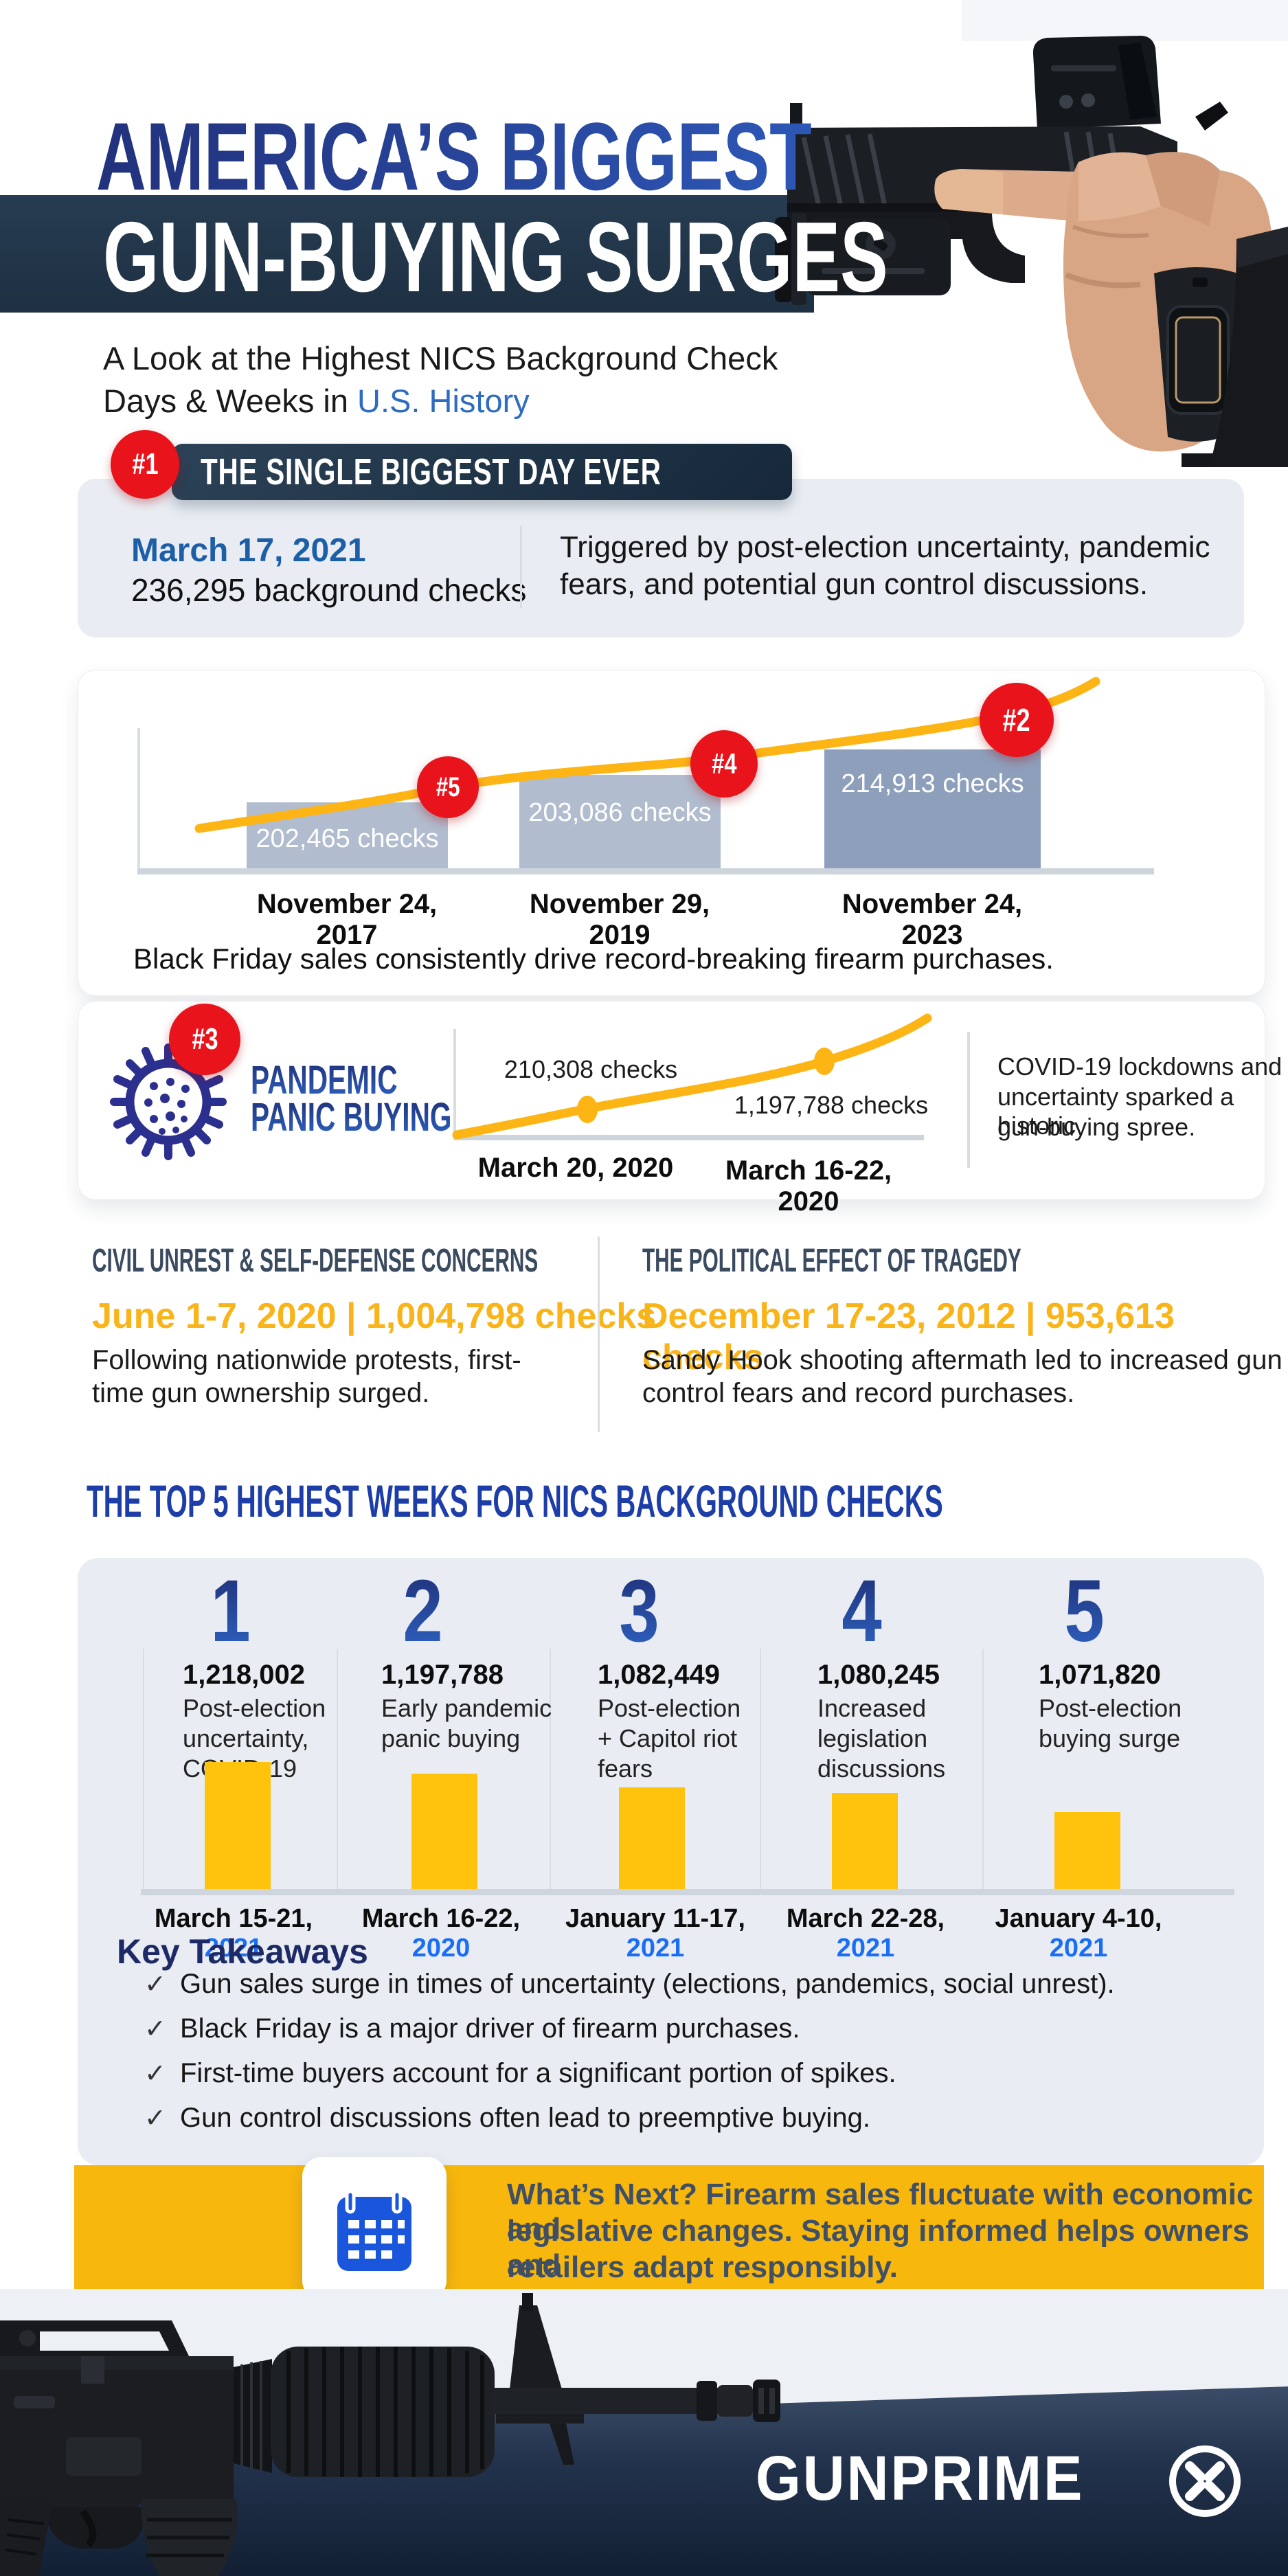  What do you see at coordinates (932, 783) in the screenshot?
I see `bf-bar-2023-label: 214,913 checks` at bounding box center [932, 783].